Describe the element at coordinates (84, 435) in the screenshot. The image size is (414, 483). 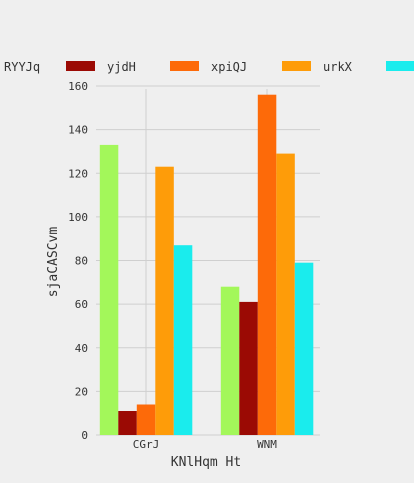
I see `y-tick-label: 0` at that location.